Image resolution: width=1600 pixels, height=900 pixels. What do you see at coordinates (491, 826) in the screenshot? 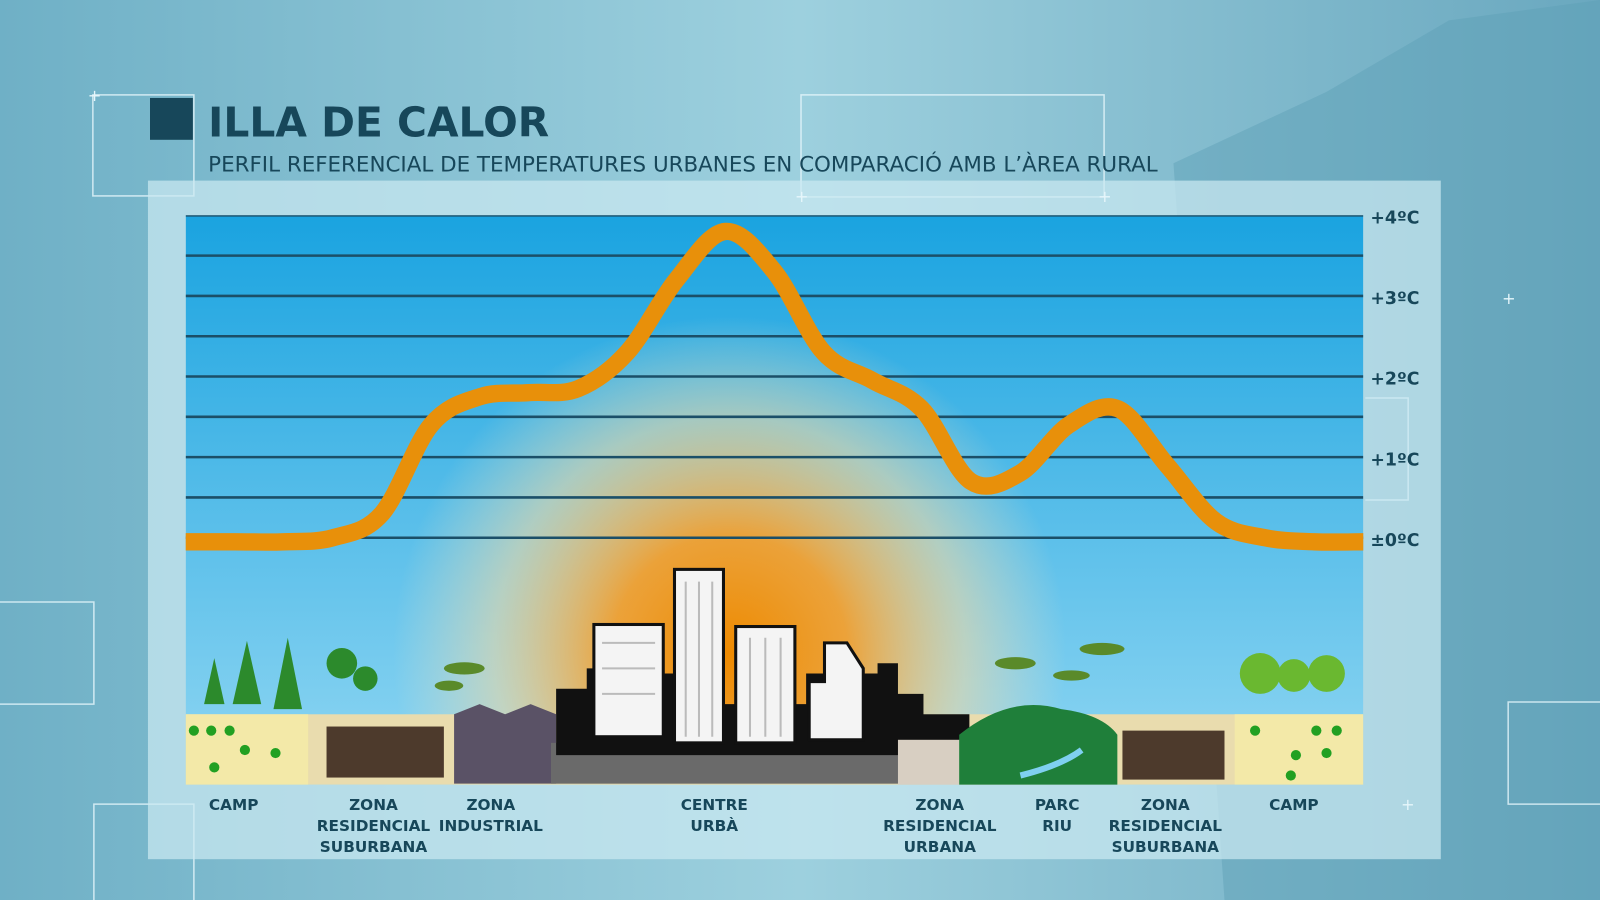
I see `x-category-label-line: INDUSTRIAL` at bounding box center [491, 826].